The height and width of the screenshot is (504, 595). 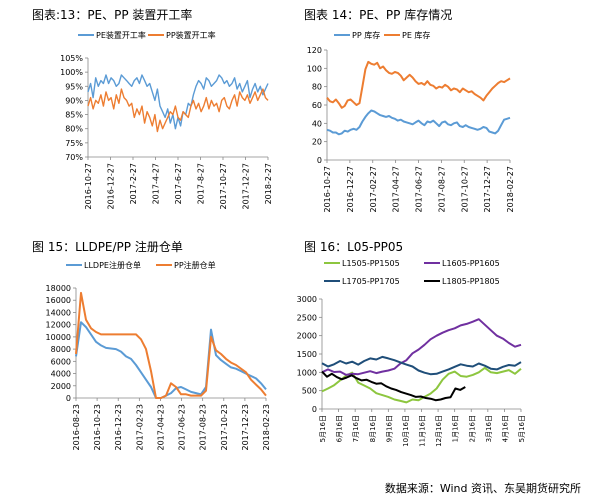 What do you see at coordinates (307, 372) in the screenshot?
I see `chart3-ytick-label: 1000` at bounding box center [307, 372].